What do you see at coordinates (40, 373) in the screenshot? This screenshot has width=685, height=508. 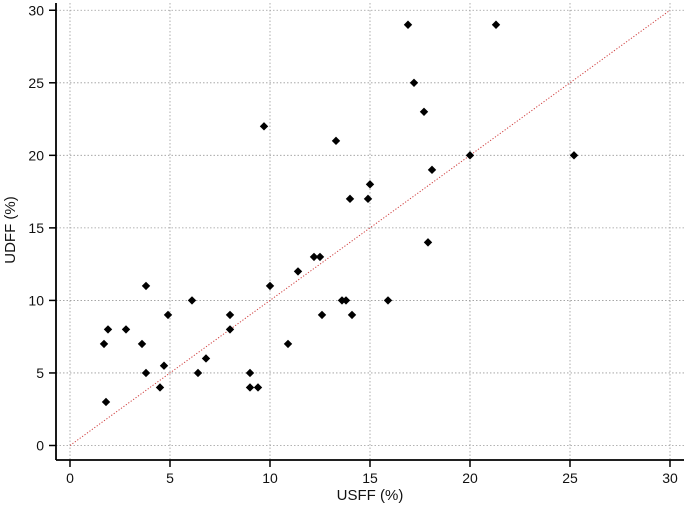 I see `y-tick-label: 5` at bounding box center [40, 373].